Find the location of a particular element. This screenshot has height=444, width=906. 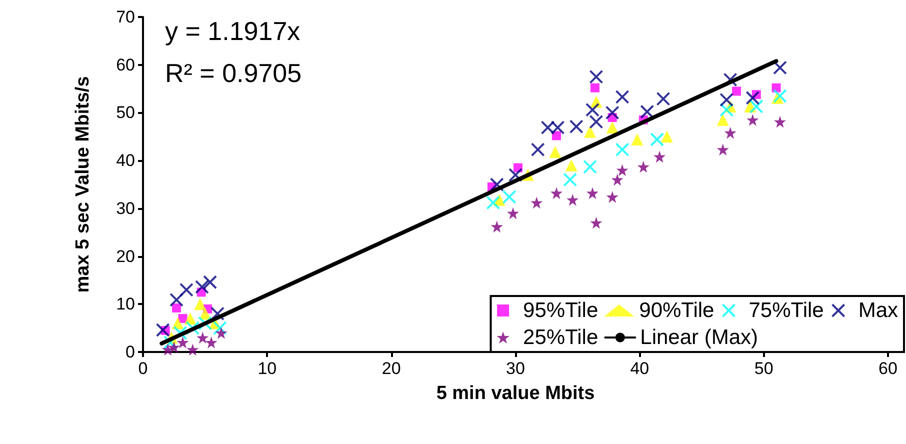

x-tick-label: 30 is located at coordinates (515, 368).